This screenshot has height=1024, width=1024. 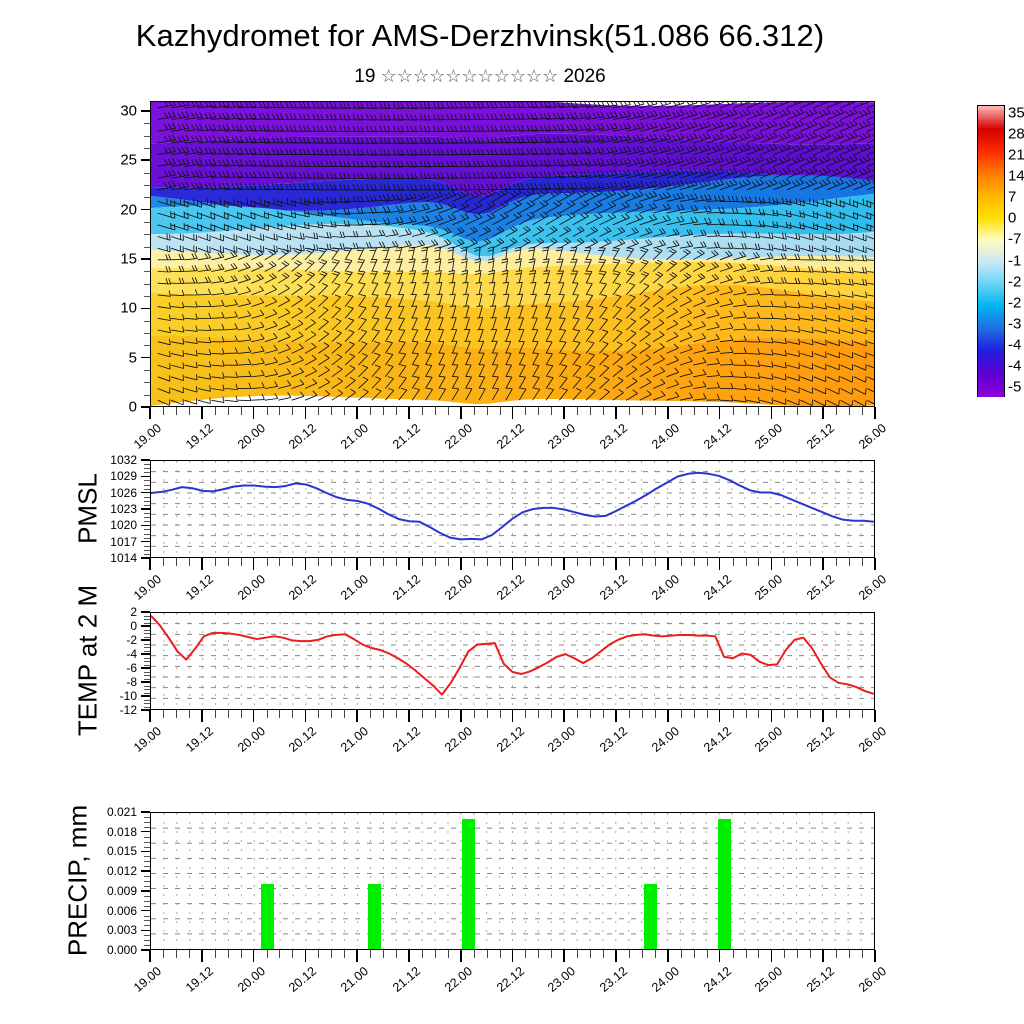 I want to click on y-tick-label: 0.021, so click(x=121, y=812).